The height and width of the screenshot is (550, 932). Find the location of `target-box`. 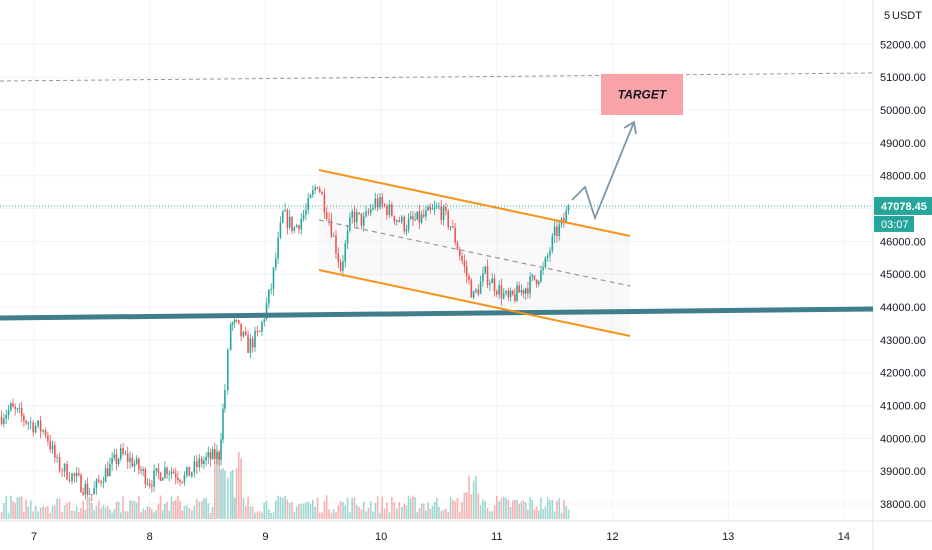

target-box is located at coordinates (642, 94).